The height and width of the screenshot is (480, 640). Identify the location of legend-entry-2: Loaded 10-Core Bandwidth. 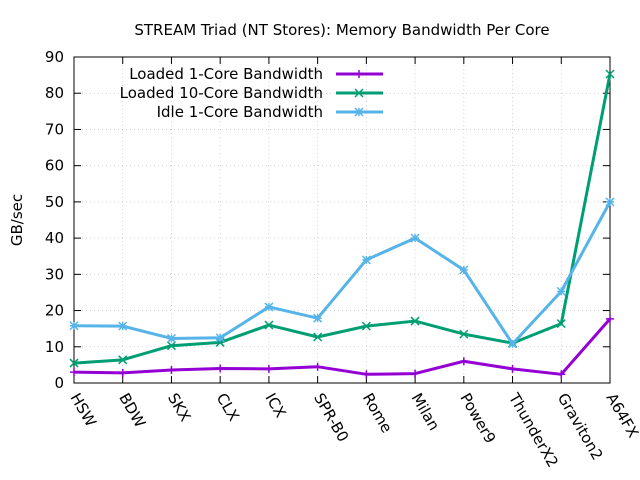
(251, 93).